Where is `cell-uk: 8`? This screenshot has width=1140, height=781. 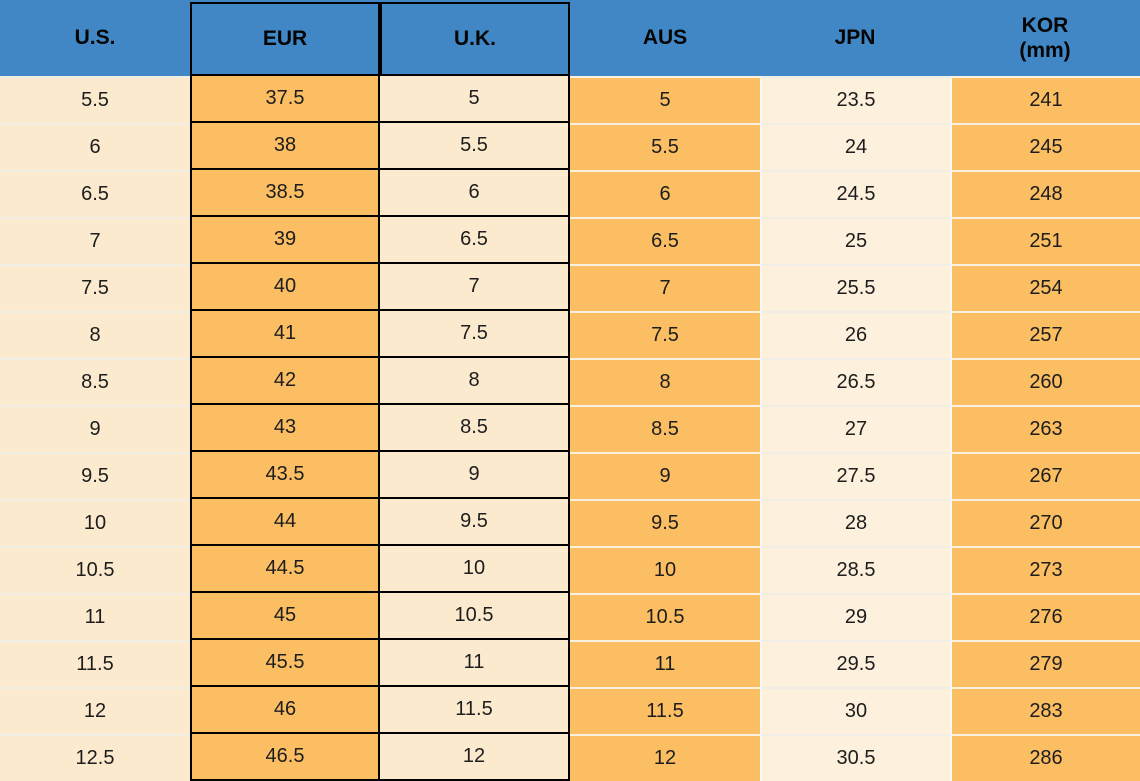
cell-uk: 8 is located at coordinates (475, 381).